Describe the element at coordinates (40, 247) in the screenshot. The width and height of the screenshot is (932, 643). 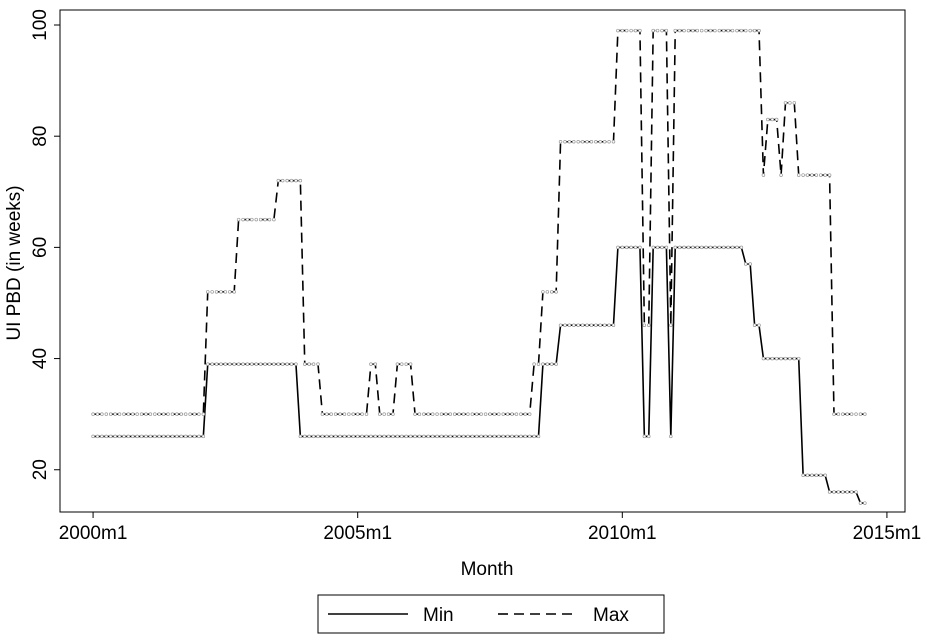
I see `y-tick-label: 60` at that location.